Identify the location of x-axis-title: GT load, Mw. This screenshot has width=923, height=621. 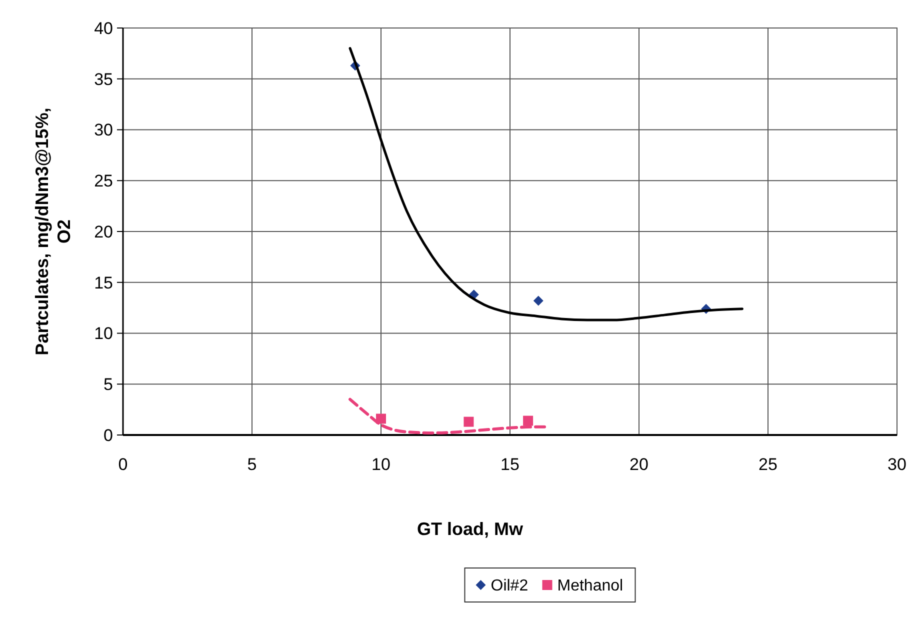
(470, 529).